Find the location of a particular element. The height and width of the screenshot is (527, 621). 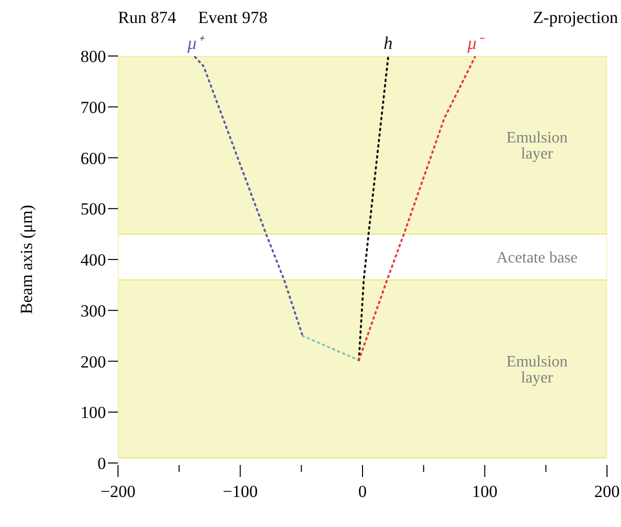

y-tick-label: 600 is located at coordinates (93, 158).